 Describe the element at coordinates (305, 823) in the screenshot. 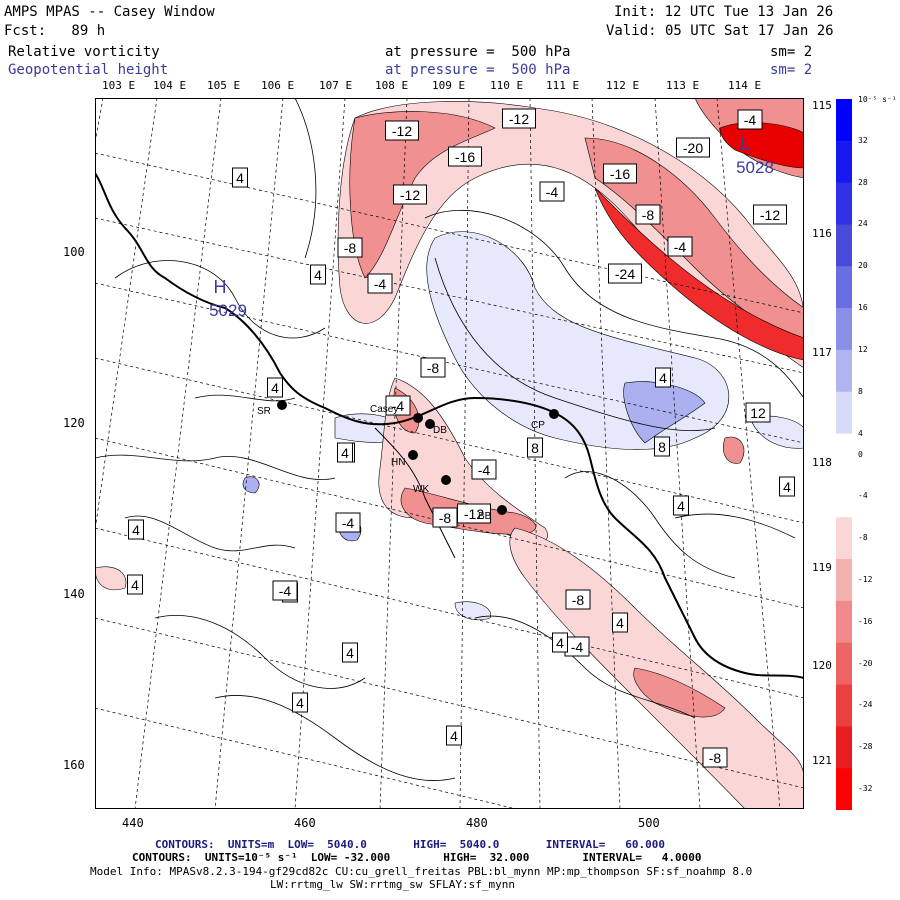

I see `x-tick-label: 460` at that location.